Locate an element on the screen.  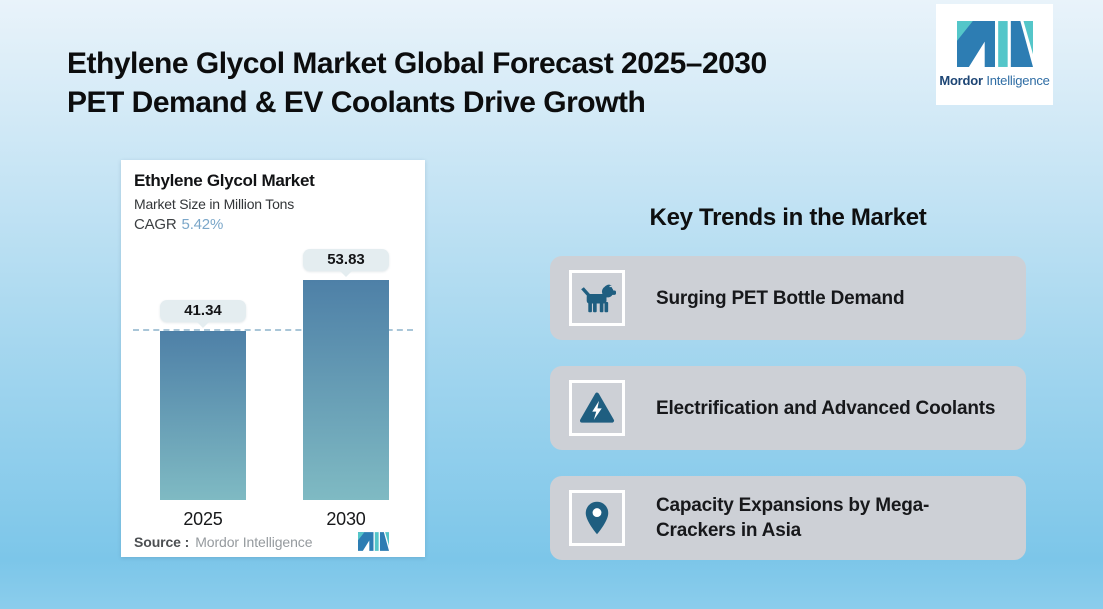
x-axis-label-2030: 2030 is located at coordinates (346, 519).